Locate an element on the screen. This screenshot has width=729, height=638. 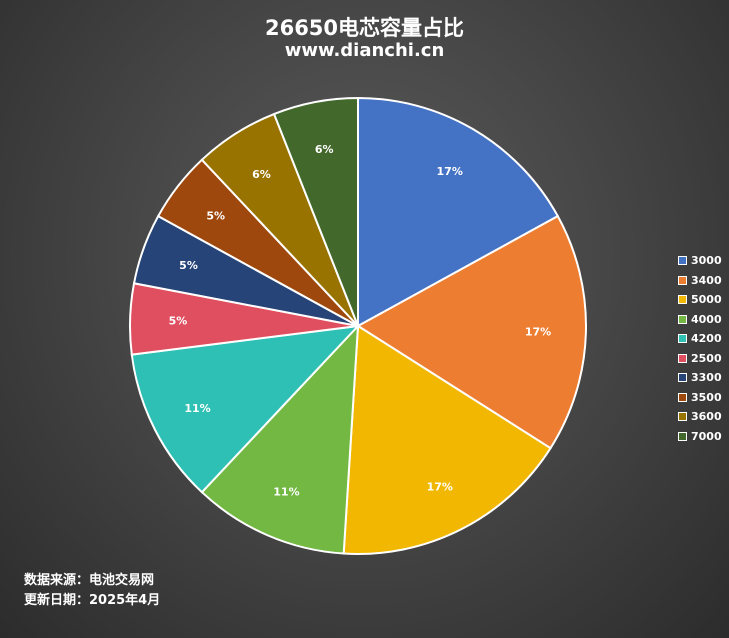
legend-label: 4200 is located at coordinates (706, 339).